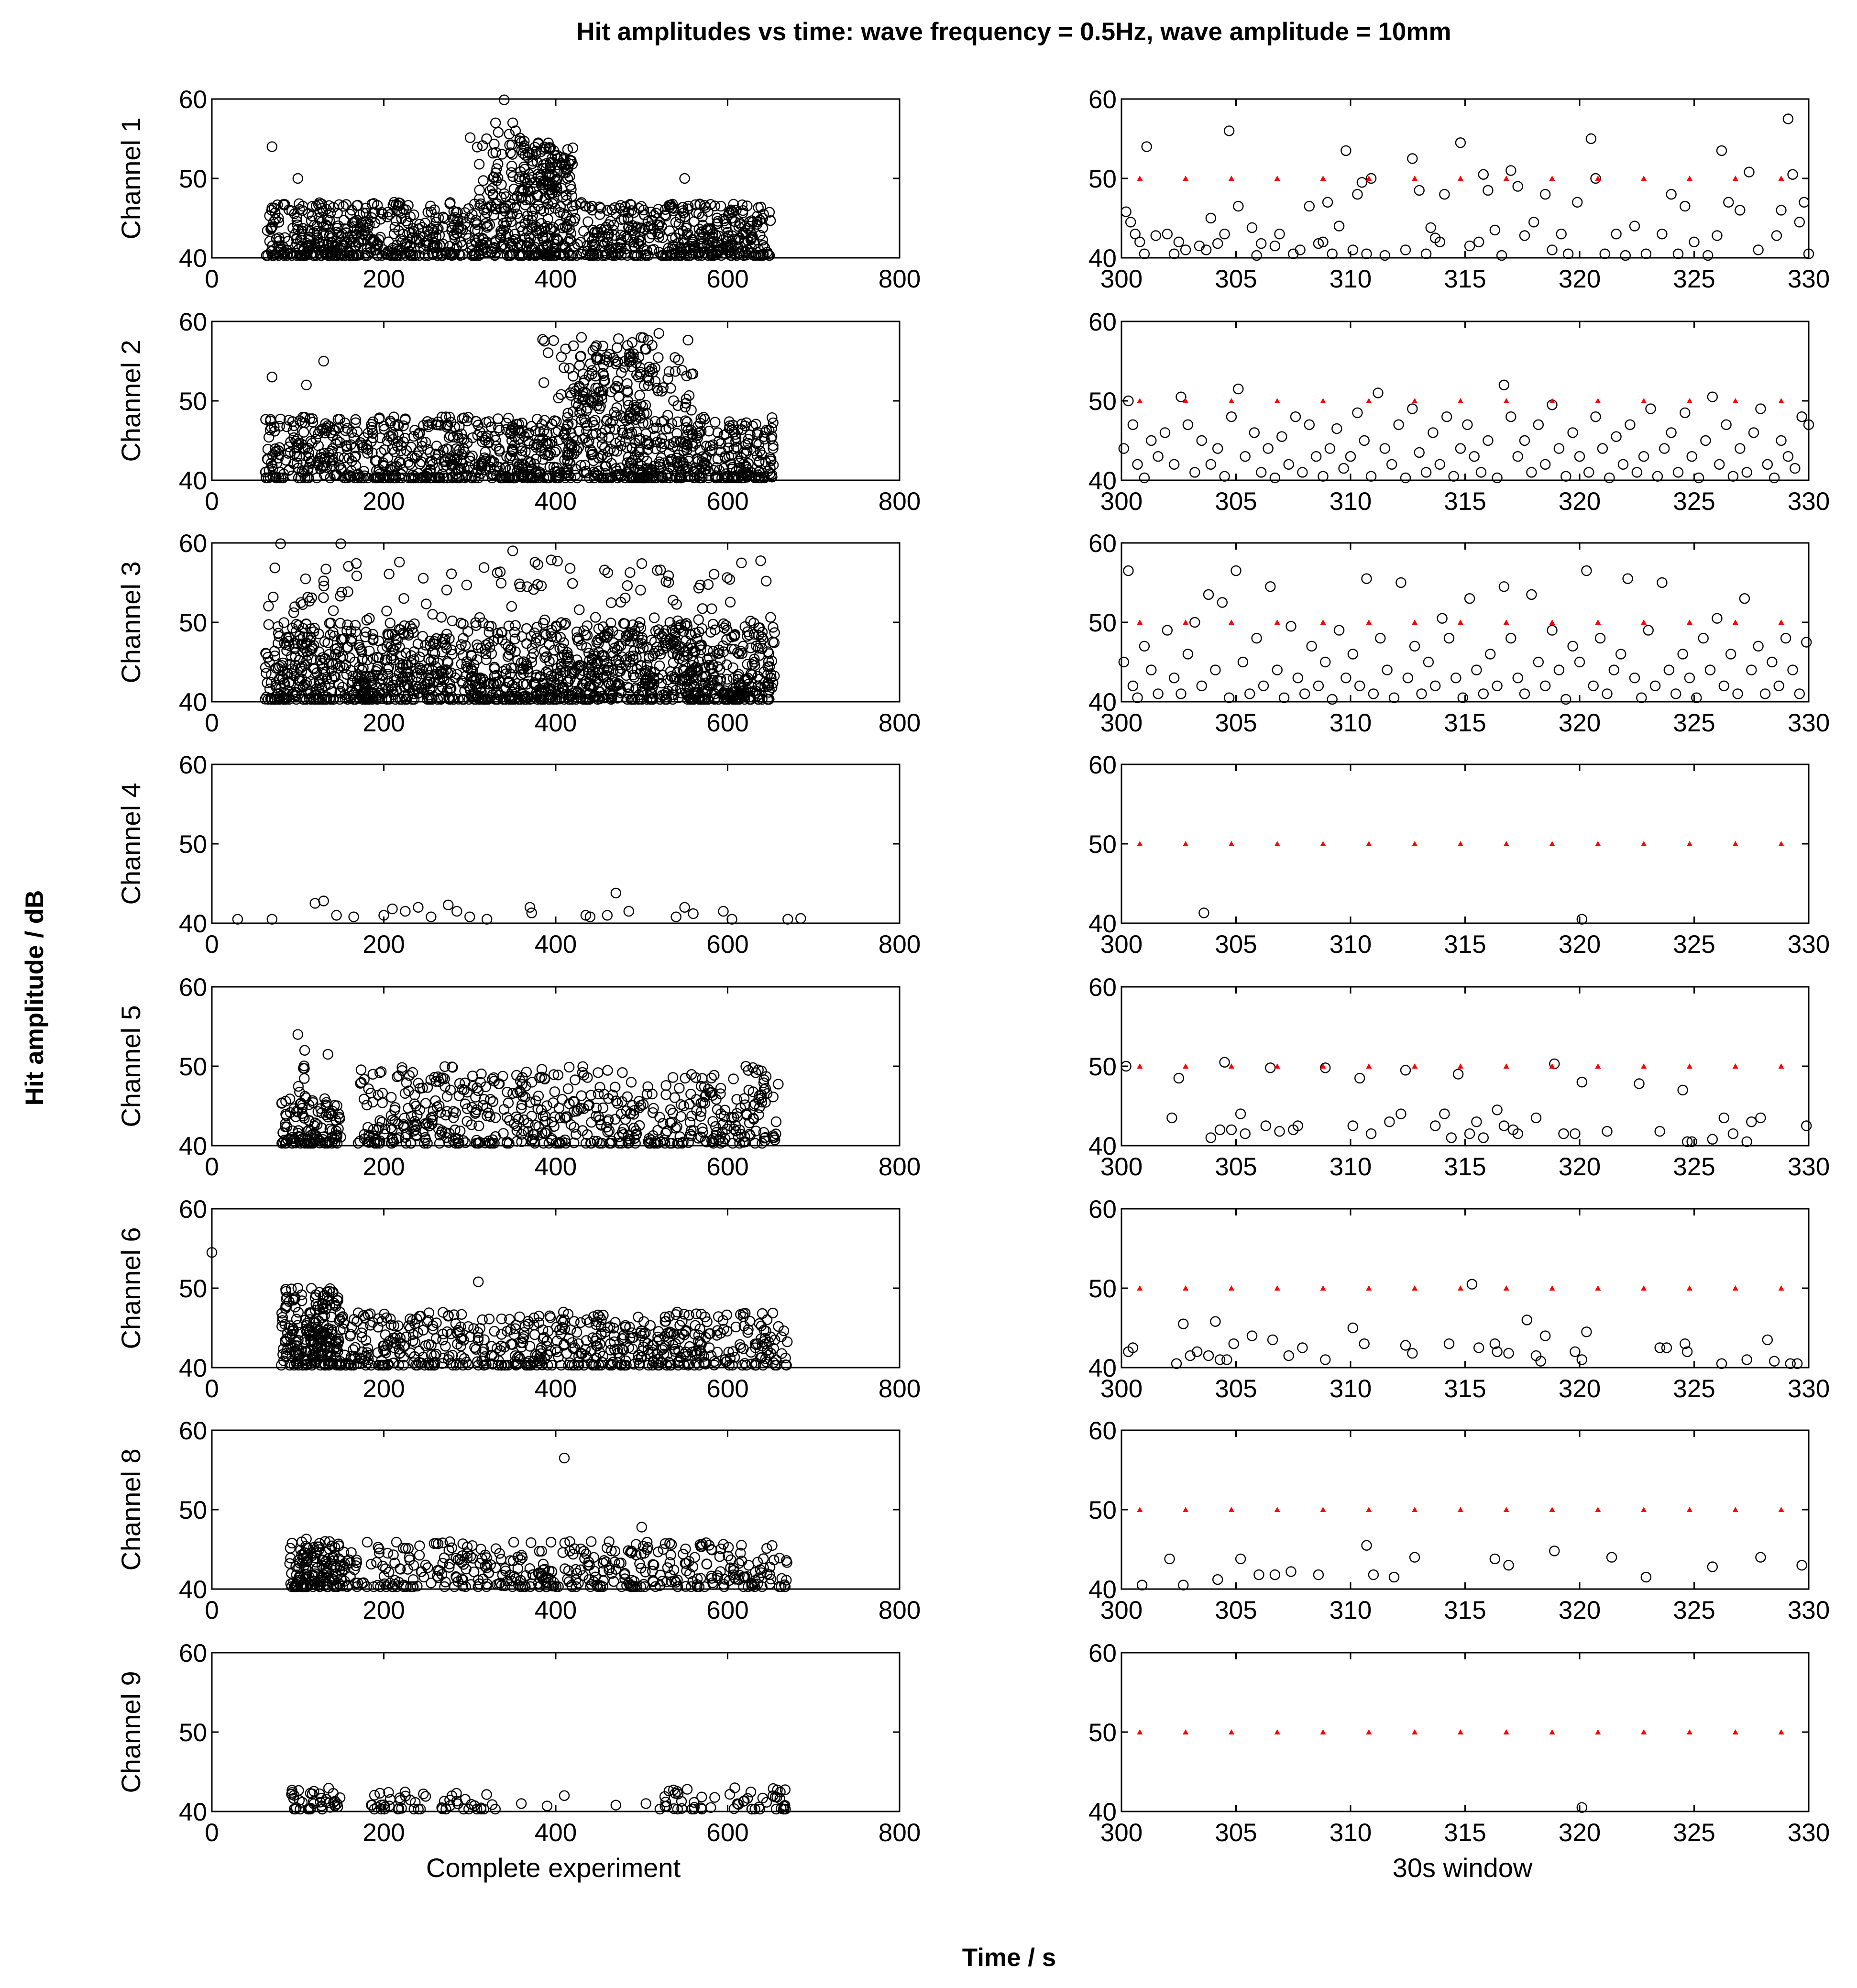 Image resolution: width=1857 pixels, height=1988 pixels. What do you see at coordinates (35, 998) in the screenshot?
I see `figure-y-label: Hit amplitude / dB` at bounding box center [35, 998].